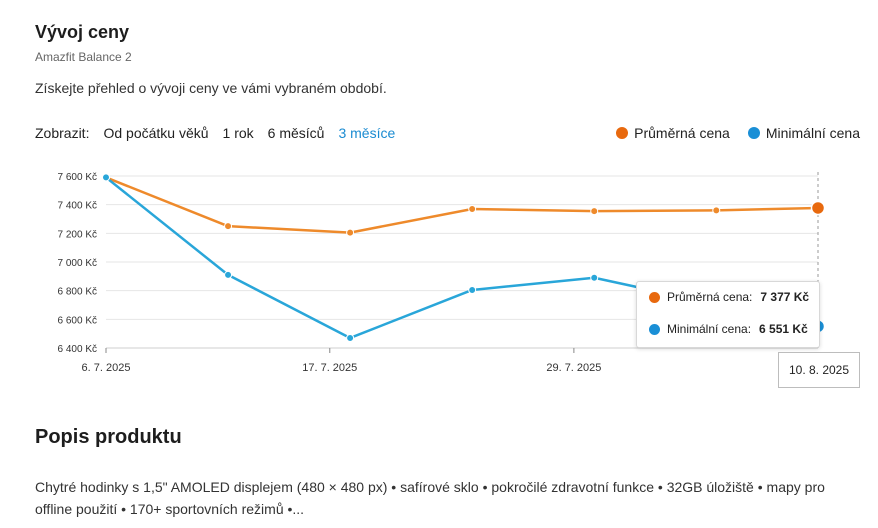 The width and height of the screenshot is (878, 528). Describe the element at coordinates (622, 133) in the screenshot. I see `legend-avg-dot-icon` at that location.